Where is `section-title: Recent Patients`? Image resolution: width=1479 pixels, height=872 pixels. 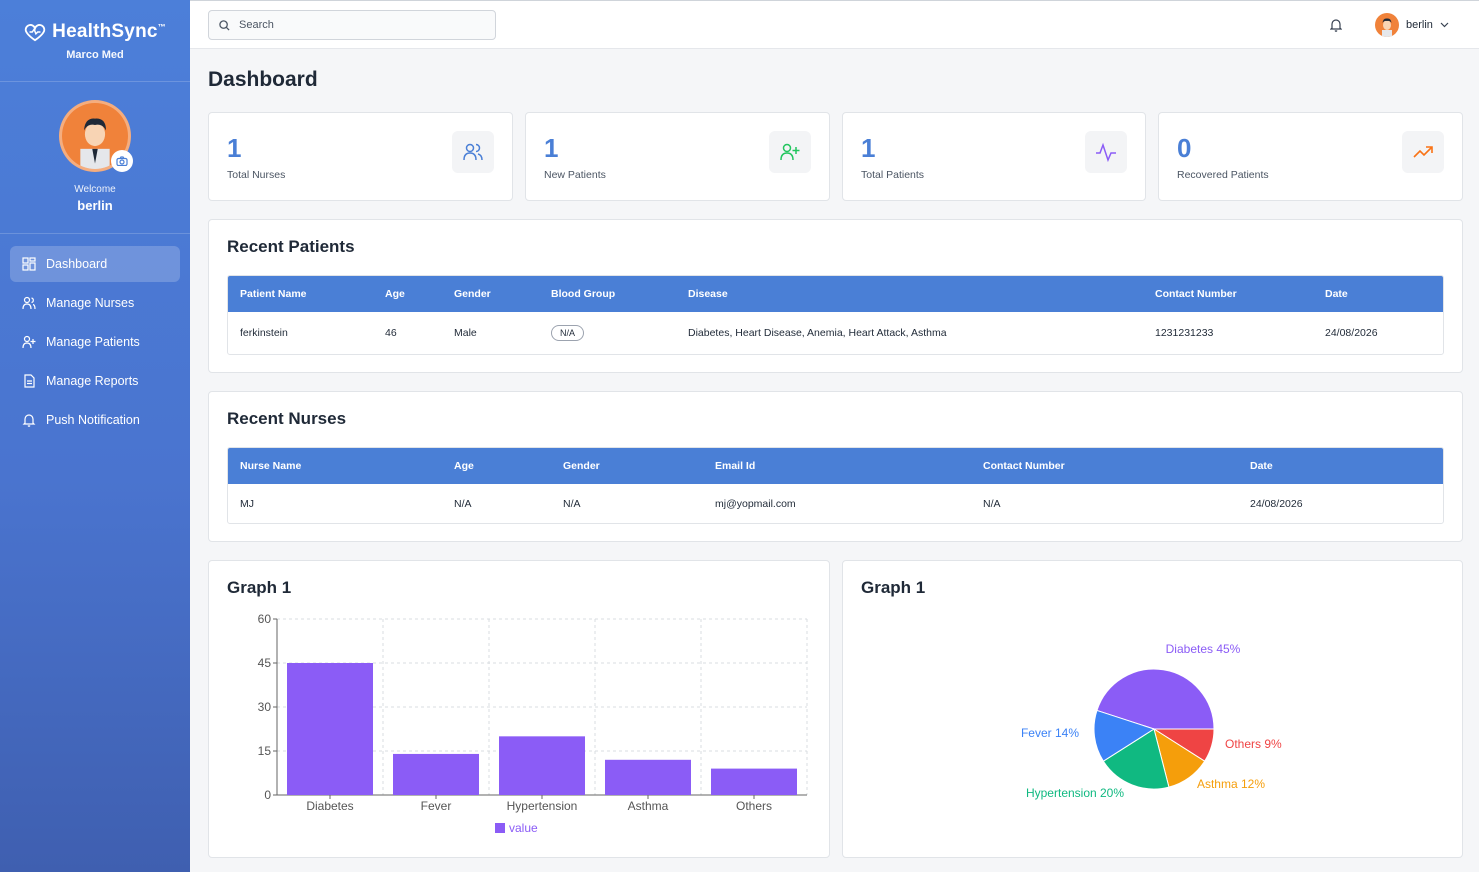
section-title: Recent Patients is located at coordinates (291, 246).